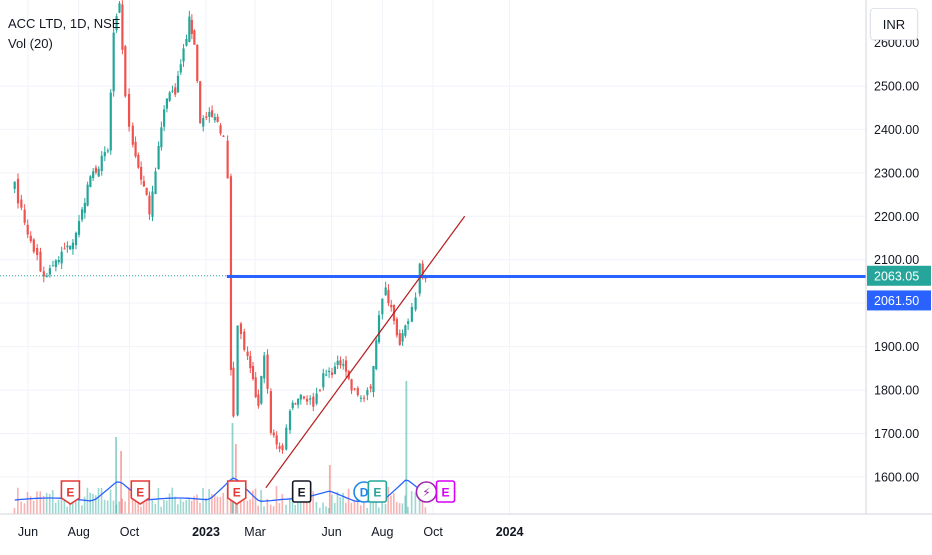 This screenshot has width=932, height=555. Describe the element at coordinates (365, 352) in the screenshot. I see `ascending-trend-line` at that location.